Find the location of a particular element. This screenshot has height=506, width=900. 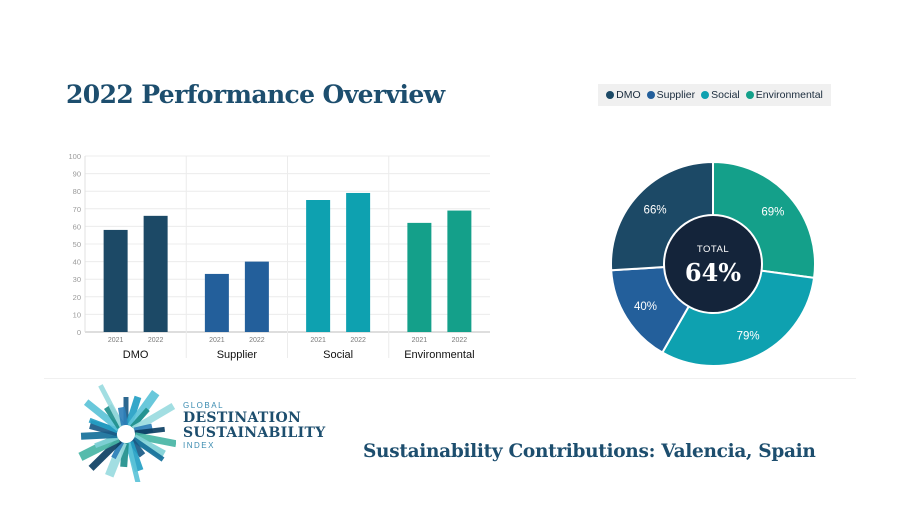

slice-label: 79% is located at coordinates (748, 336).